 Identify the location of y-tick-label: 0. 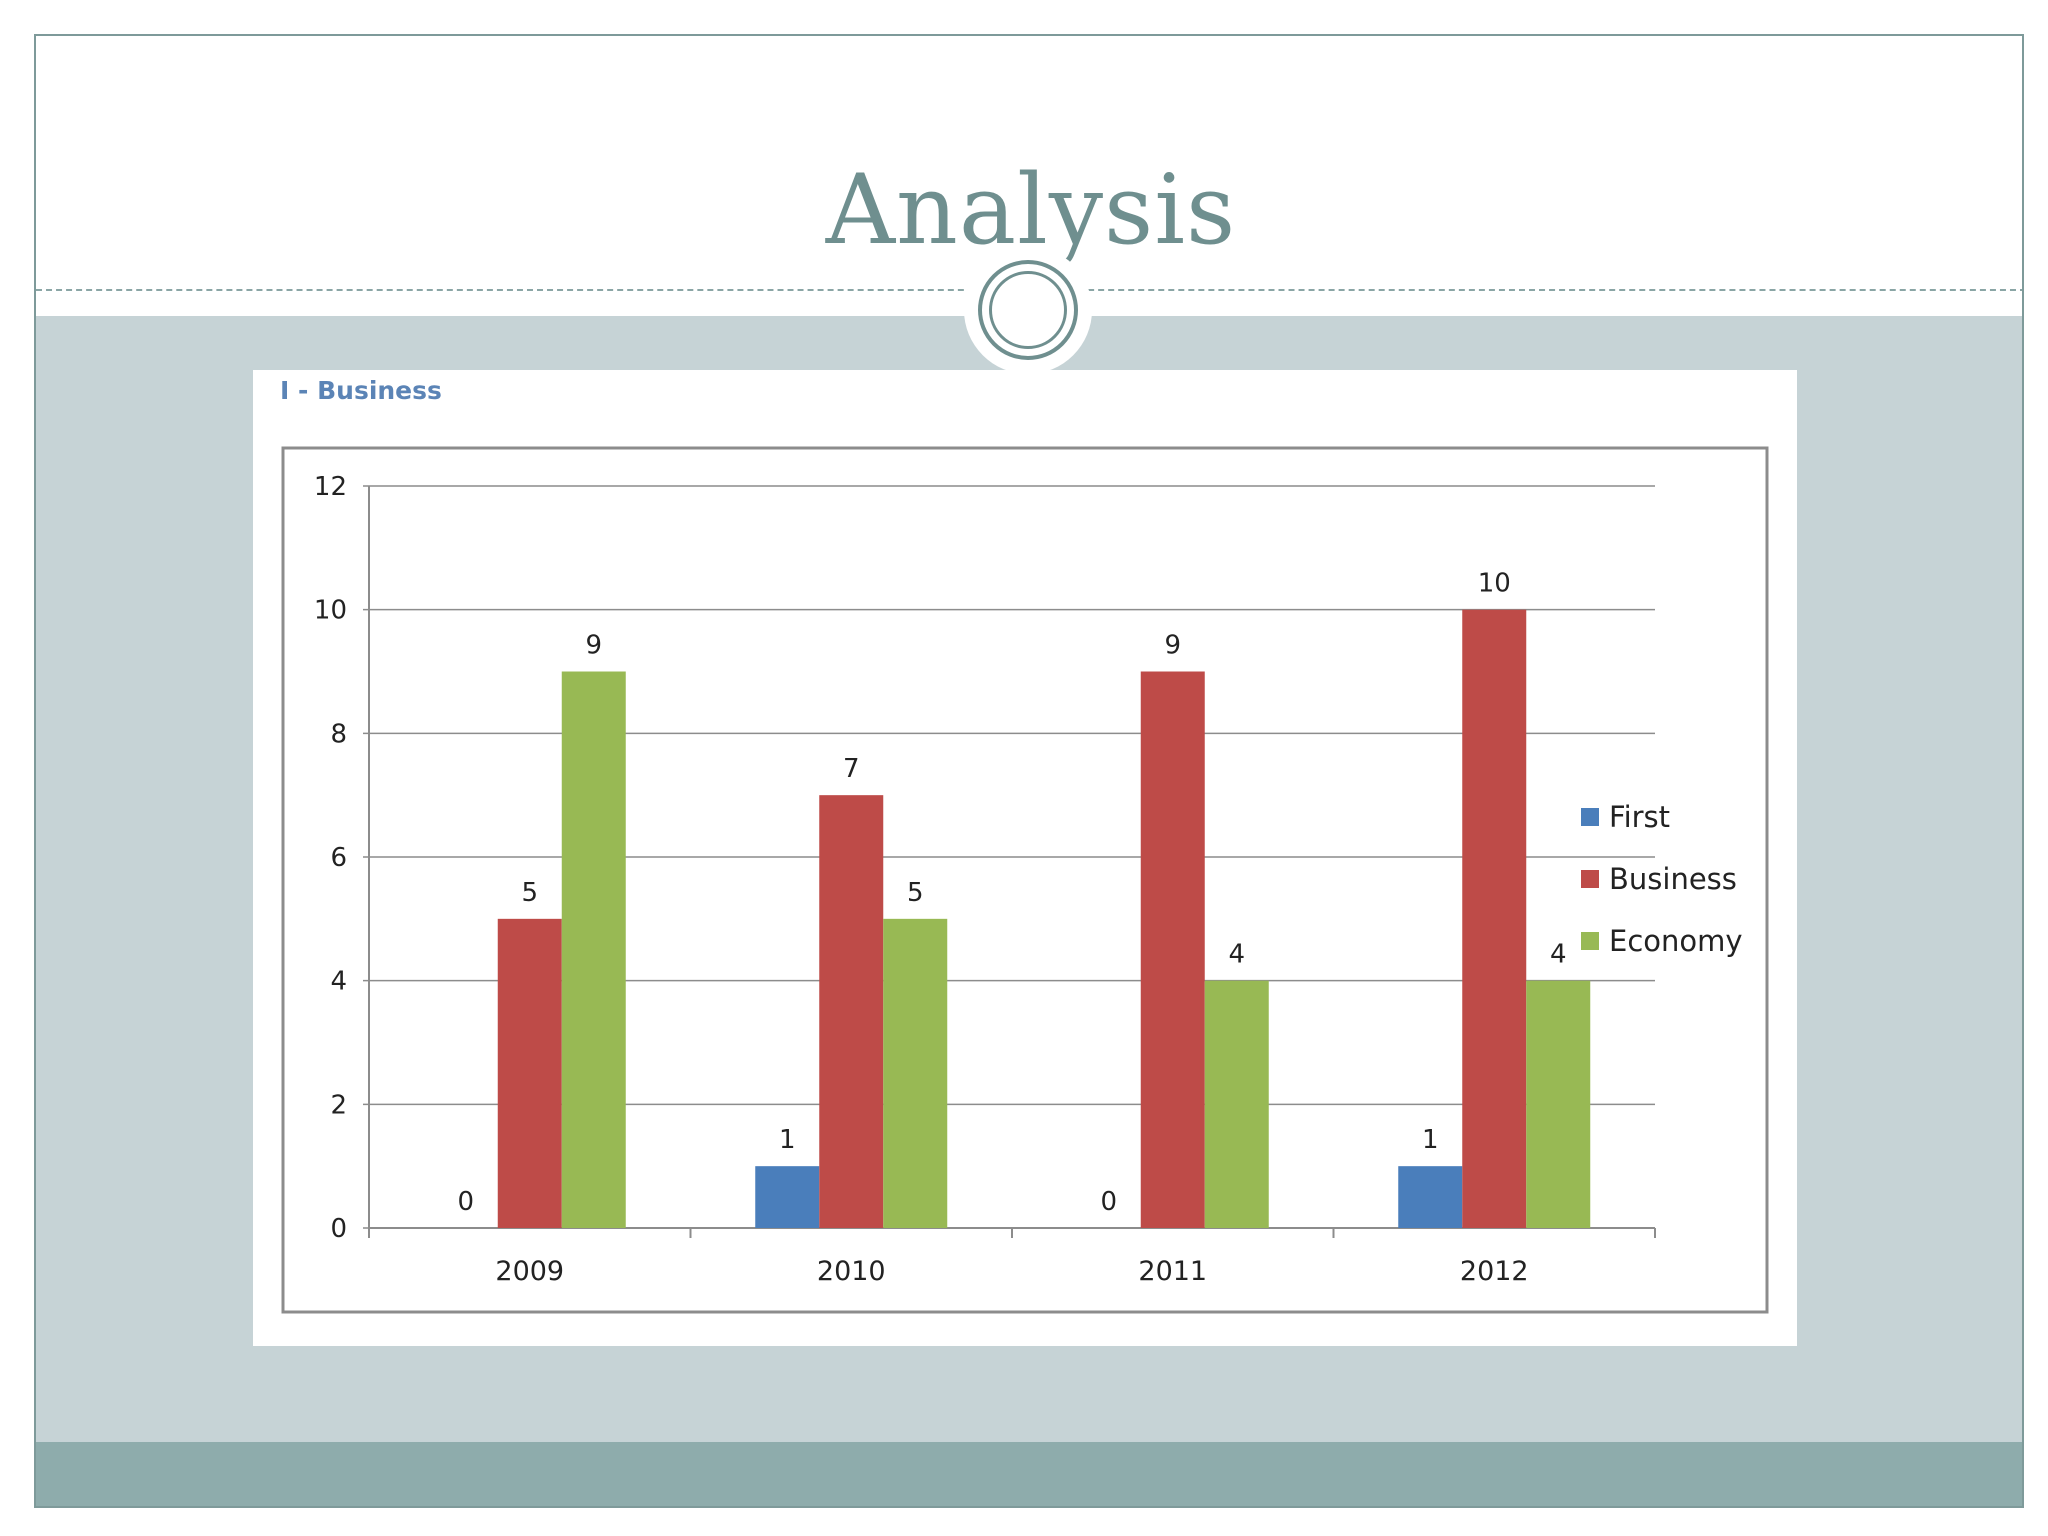
(338, 1229).